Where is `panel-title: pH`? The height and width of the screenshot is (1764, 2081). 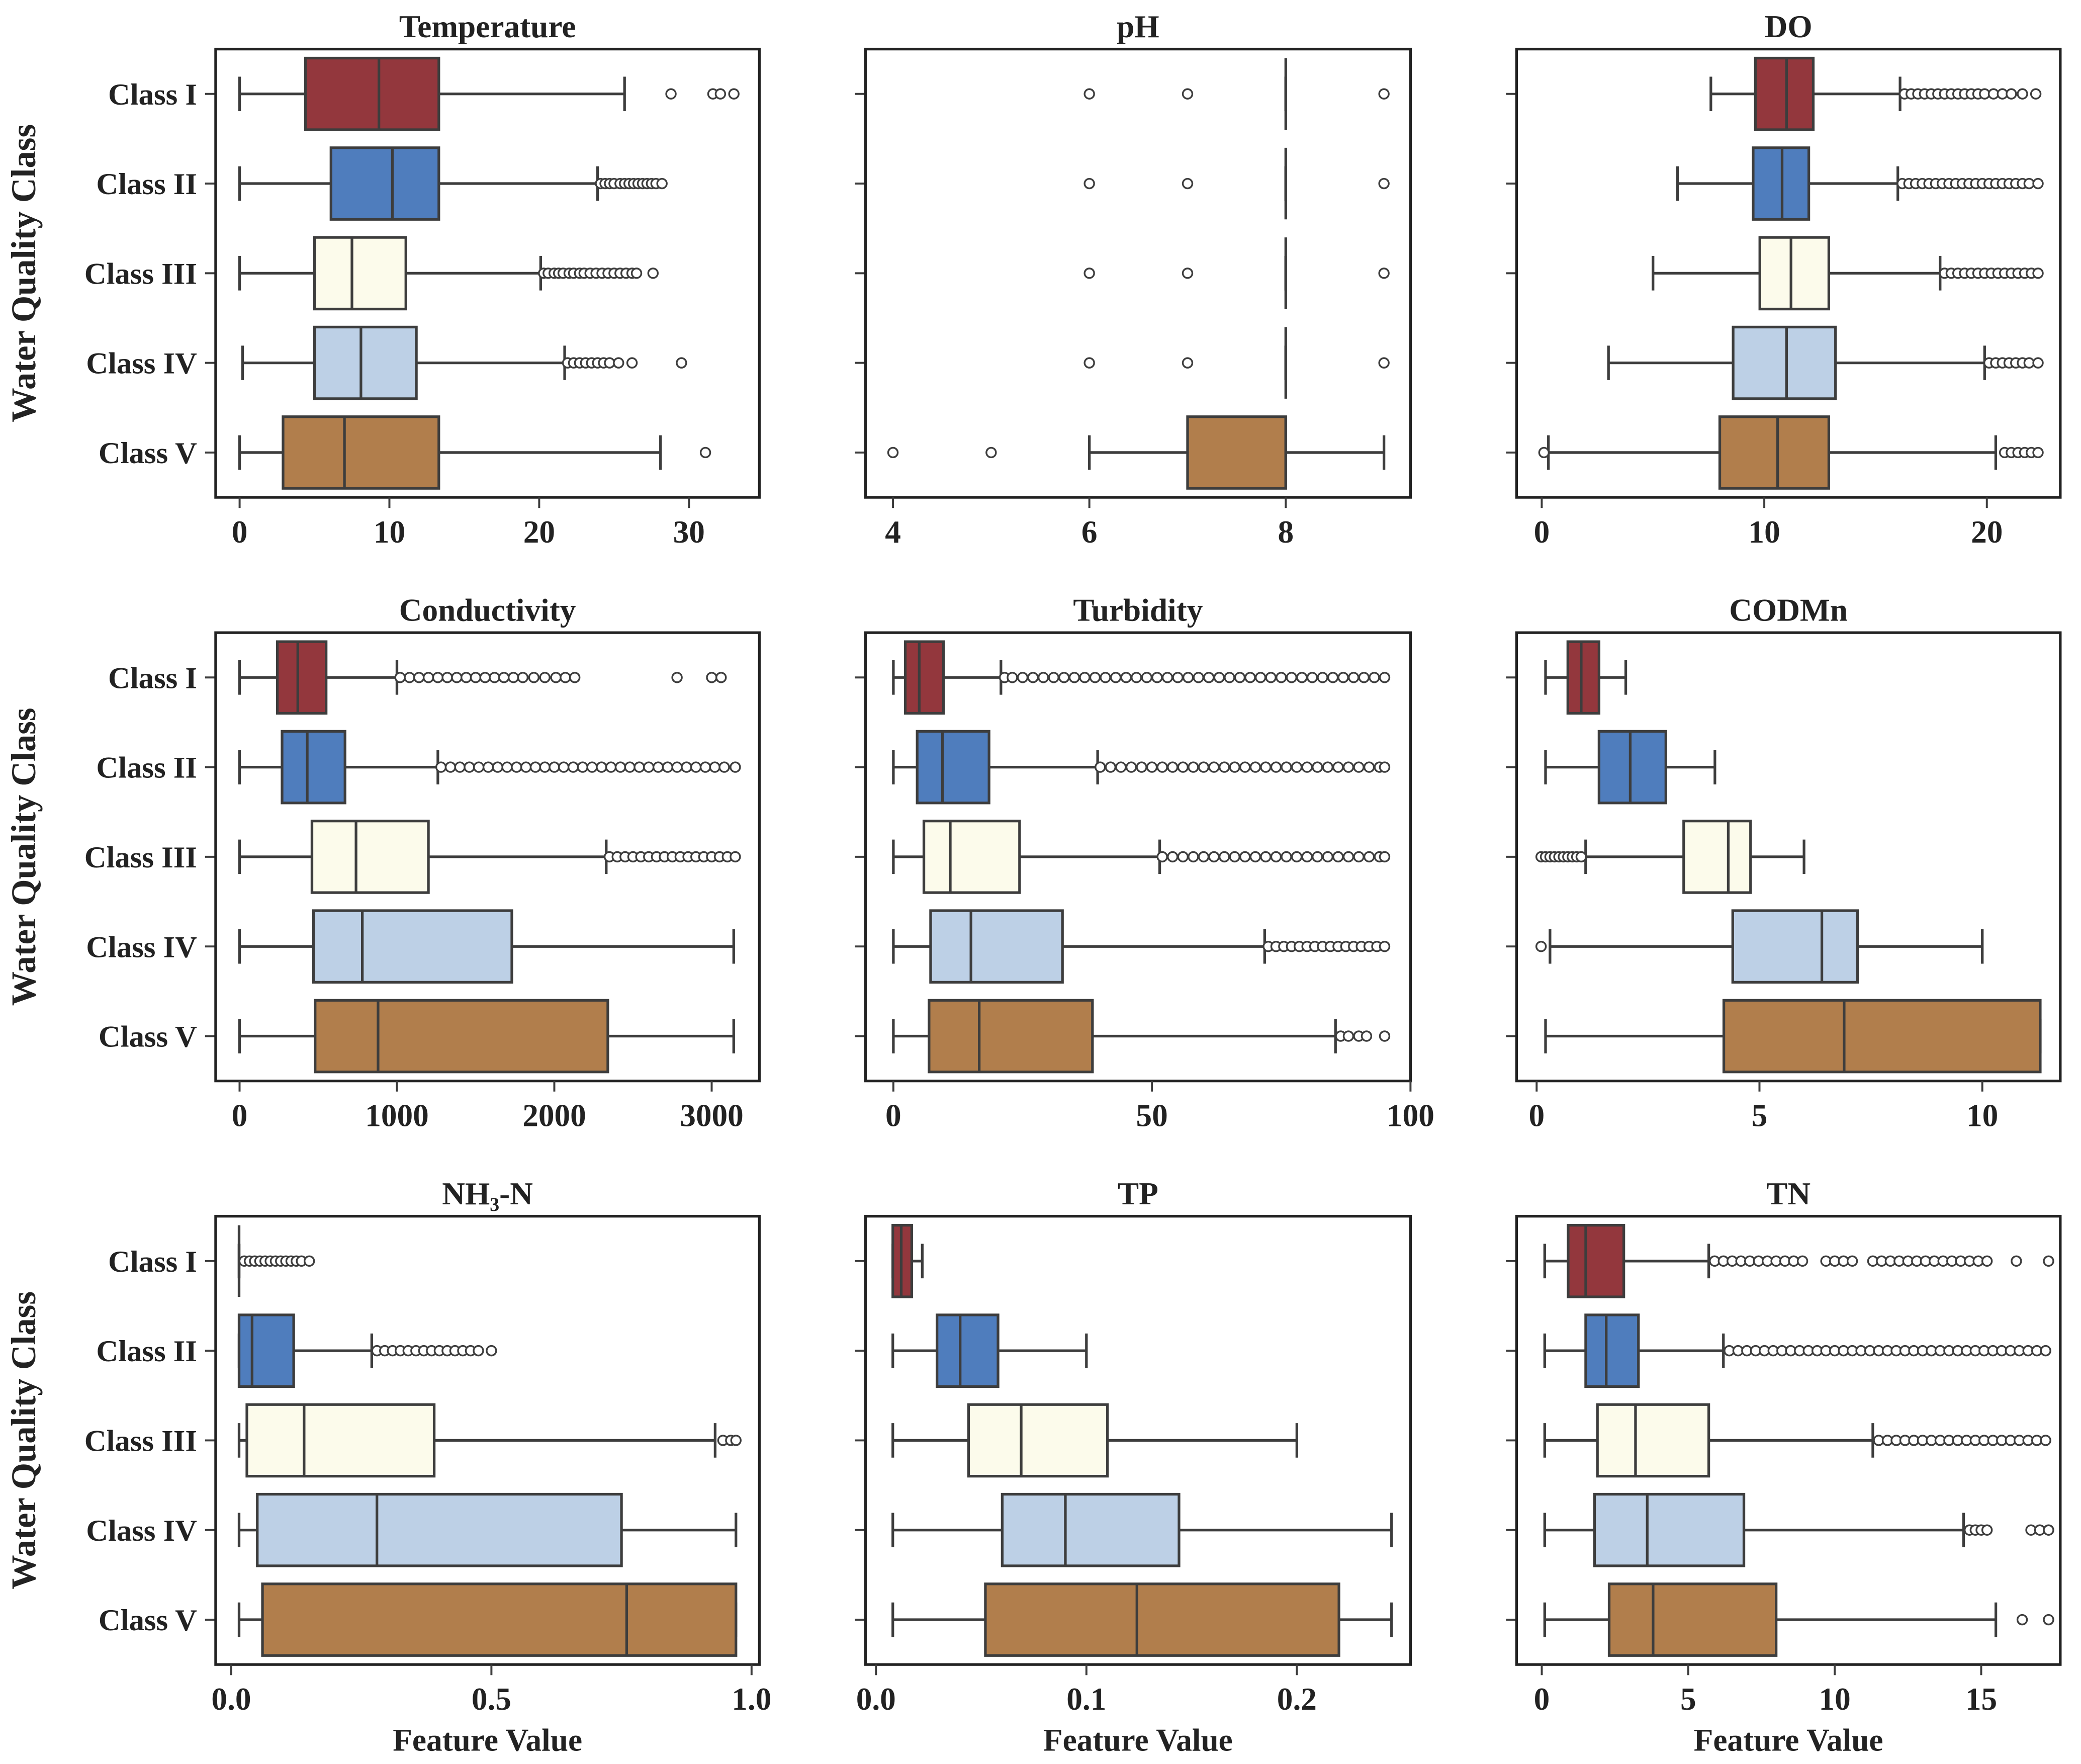
panel-title: pH is located at coordinates (1138, 26).